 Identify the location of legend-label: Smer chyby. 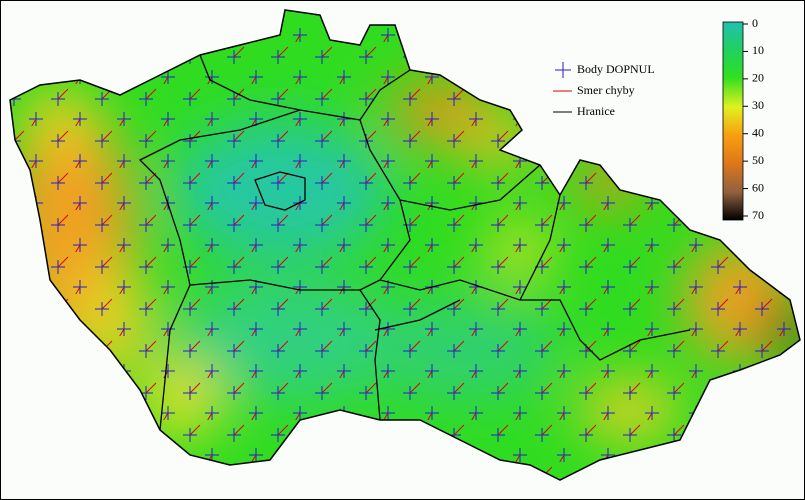
(606, 90).